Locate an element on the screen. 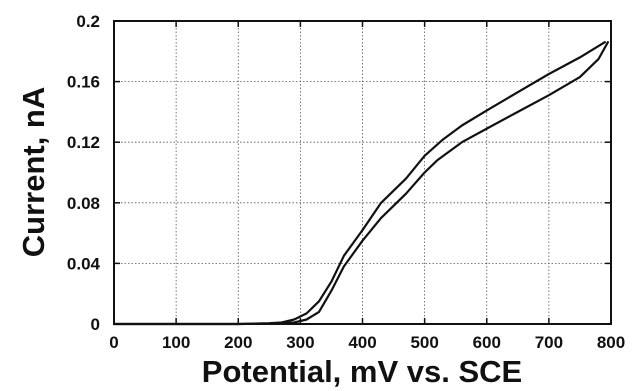 This screenshot has height=391, width=639. y-tick-label: 0.2 is located at coordinates (88, 21).